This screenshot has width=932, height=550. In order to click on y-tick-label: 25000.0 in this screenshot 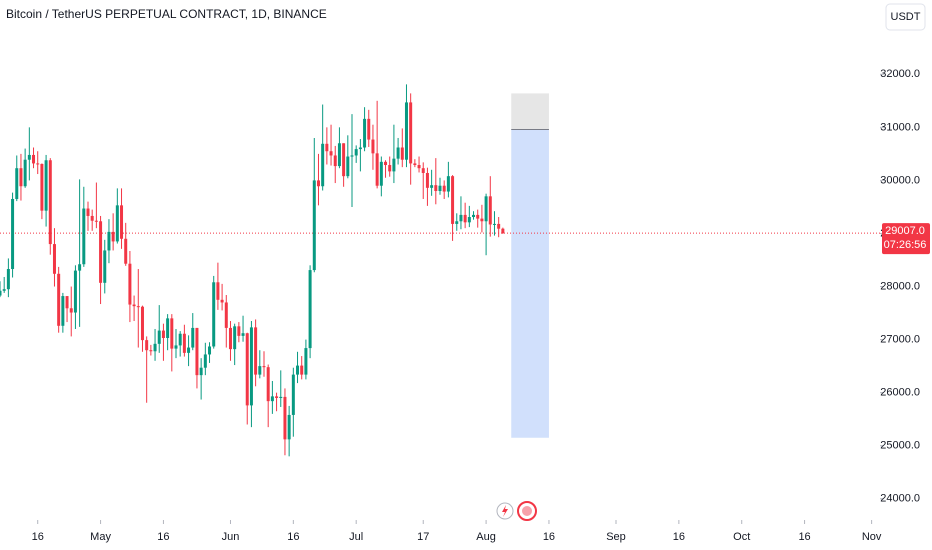, I will do `click(900, 446)`.